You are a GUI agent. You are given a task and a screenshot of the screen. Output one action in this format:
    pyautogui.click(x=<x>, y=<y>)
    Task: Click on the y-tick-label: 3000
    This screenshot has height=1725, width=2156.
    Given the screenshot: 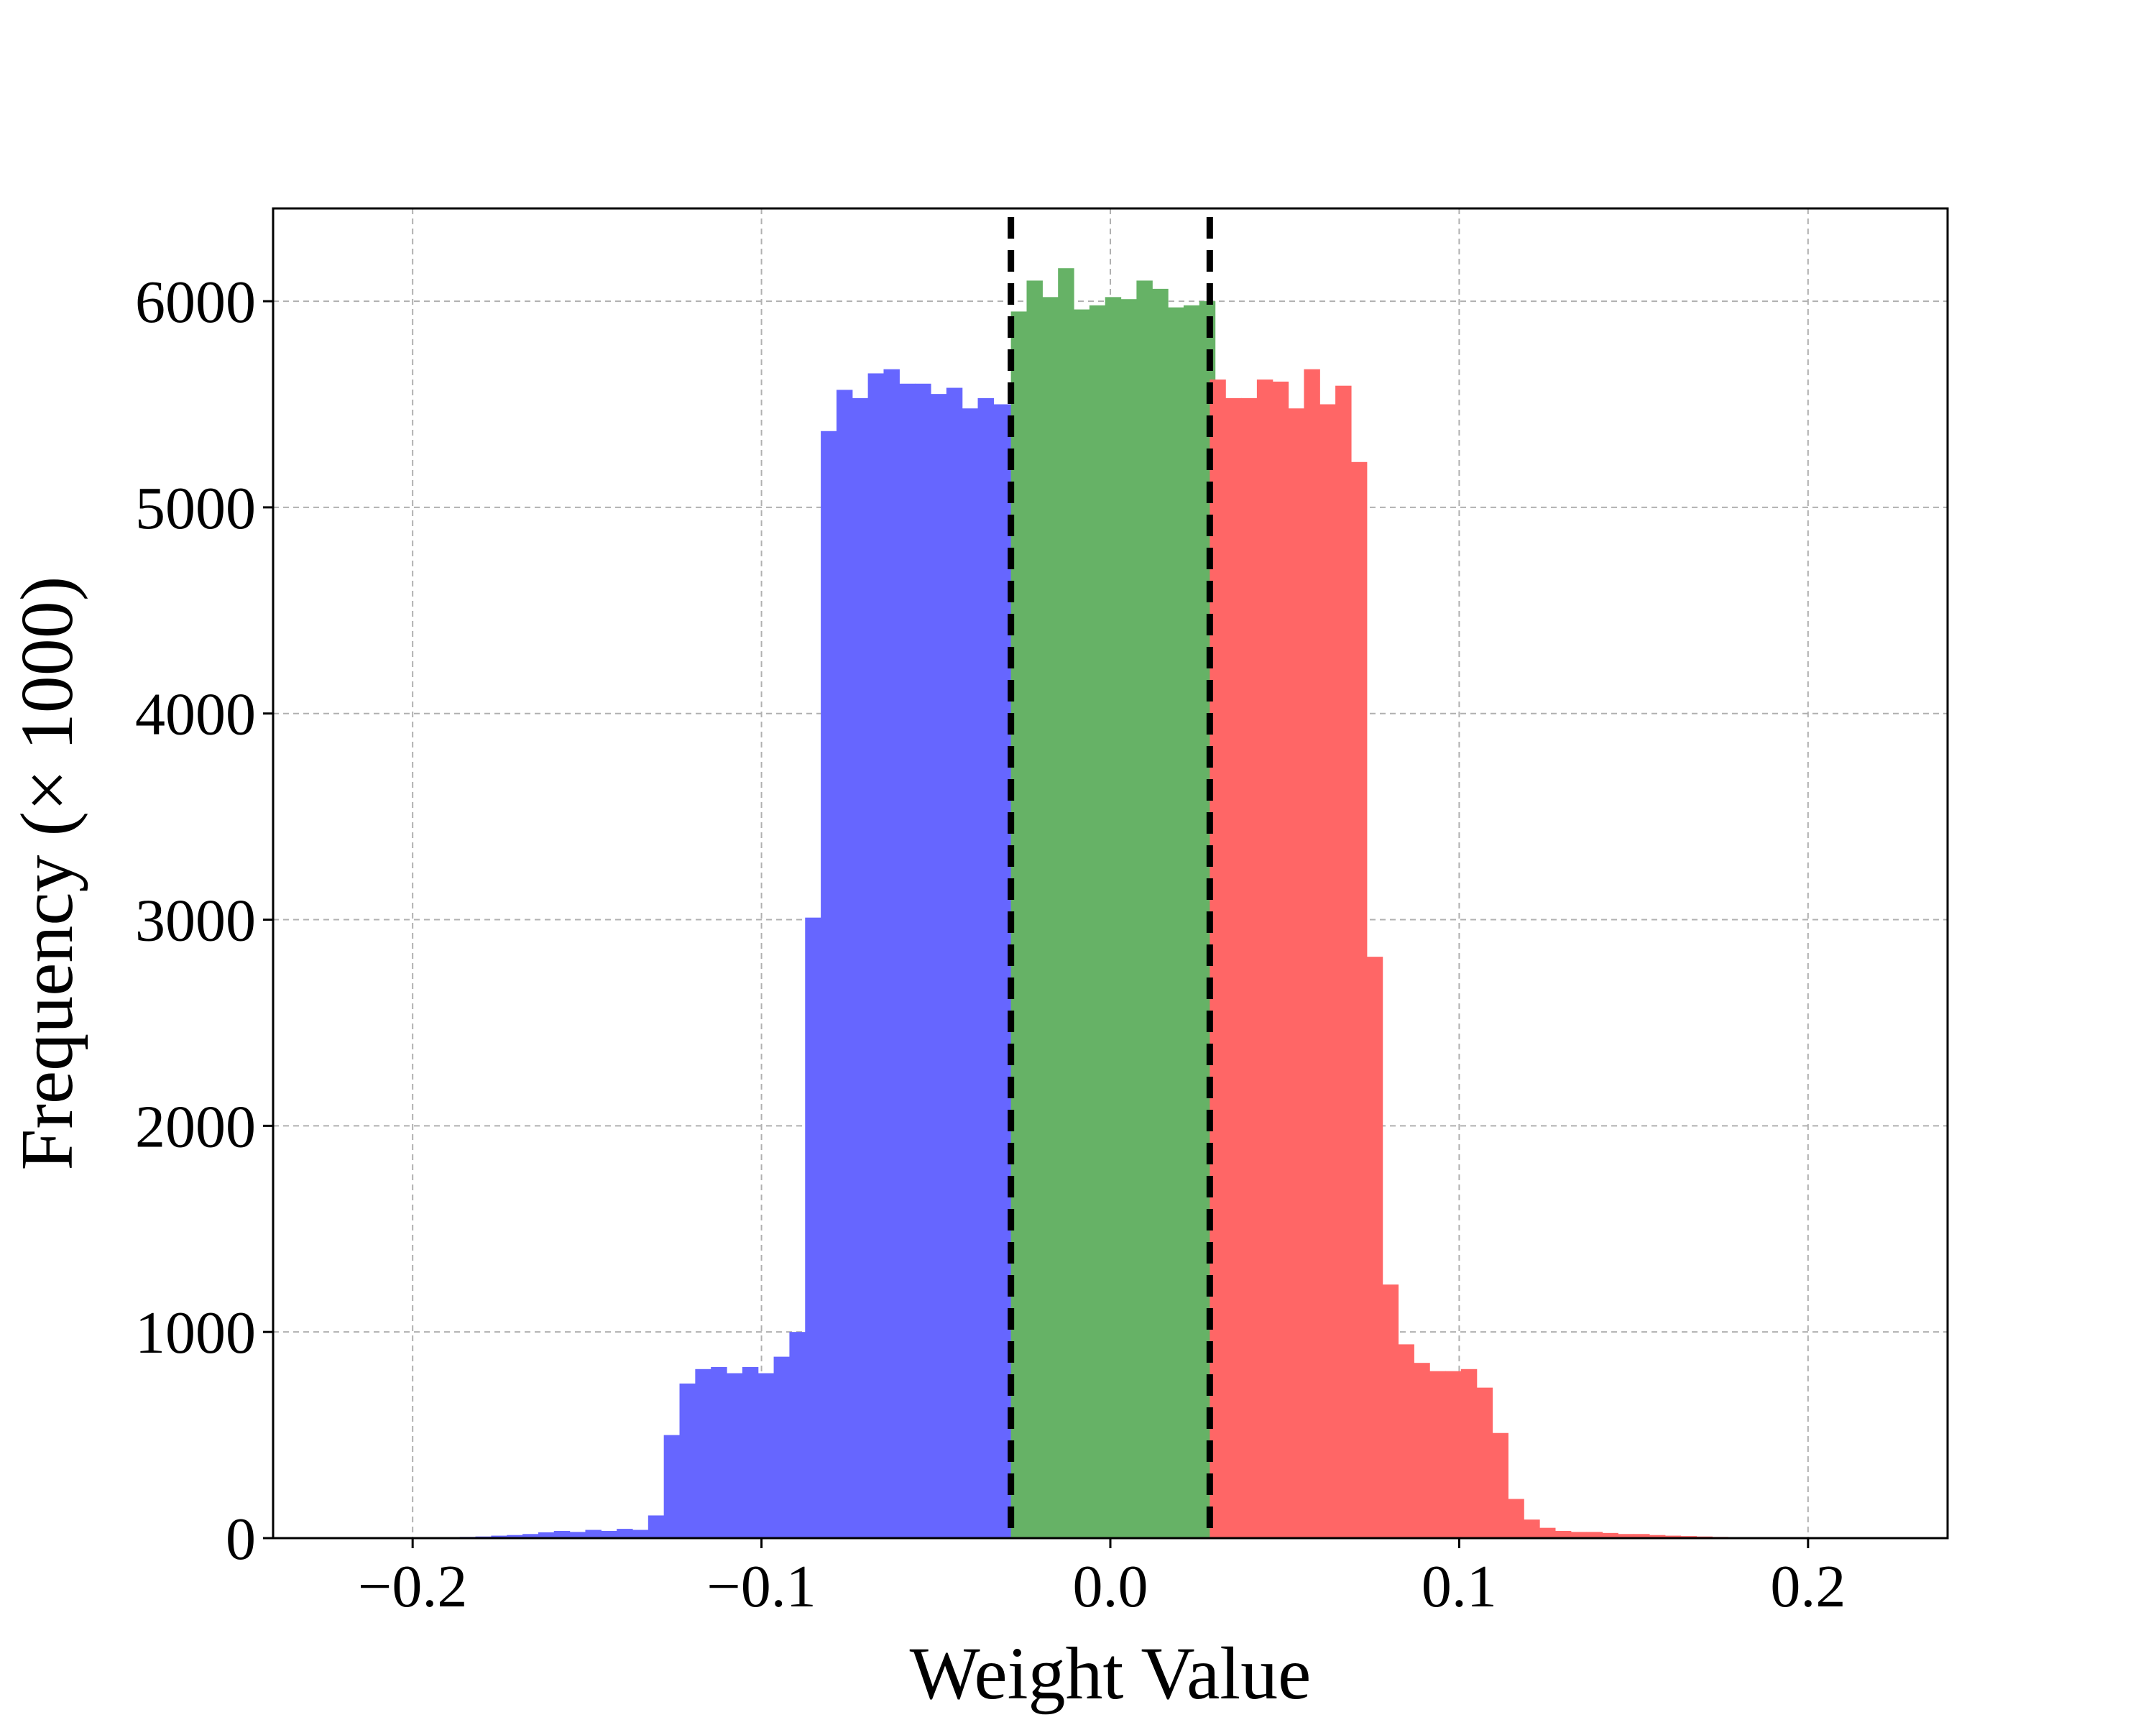 What is the action you would take?
    pyautogui.click(x=195, y=921)
    